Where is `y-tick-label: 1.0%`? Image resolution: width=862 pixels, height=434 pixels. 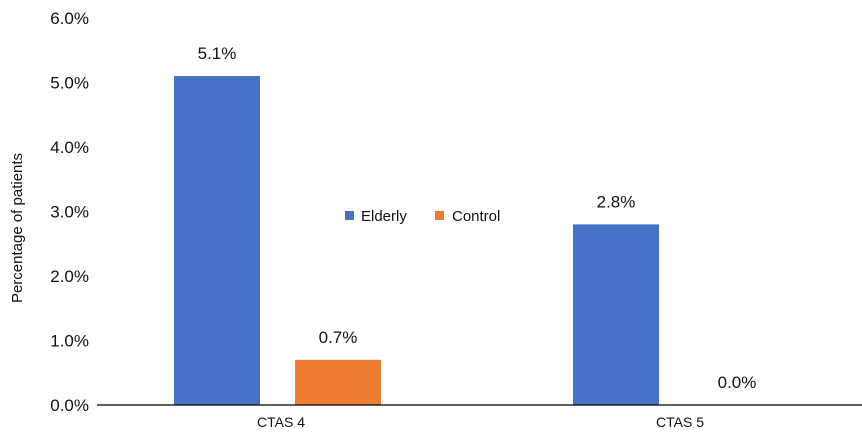 y-tick-label: 1.0% is located at coordinates (69, 341).